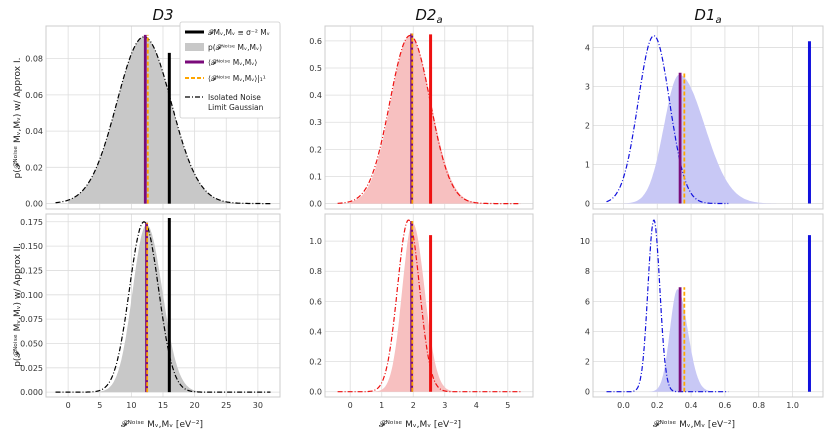  What do you see at coordinates (34, 204) in the screenshot?
I see `y-tick-label: 0.00` at bounding box center [34, 204].